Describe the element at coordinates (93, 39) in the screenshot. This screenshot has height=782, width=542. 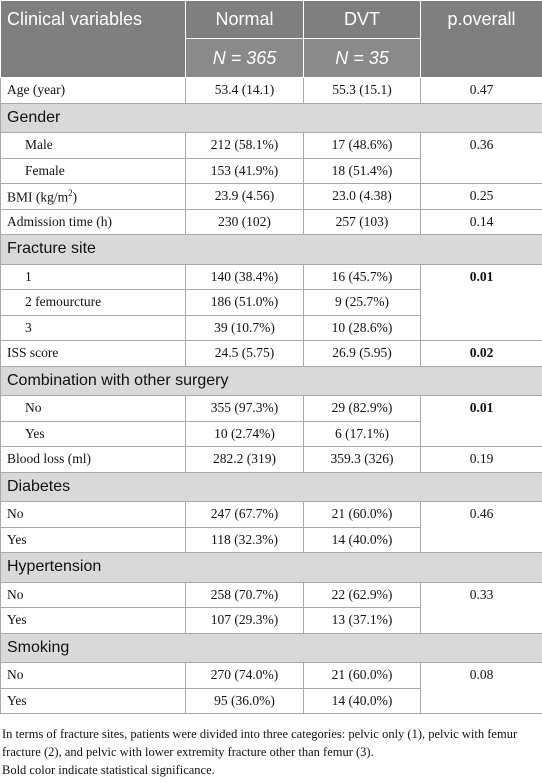
I see `header-cell: Clinical variables` at that location.